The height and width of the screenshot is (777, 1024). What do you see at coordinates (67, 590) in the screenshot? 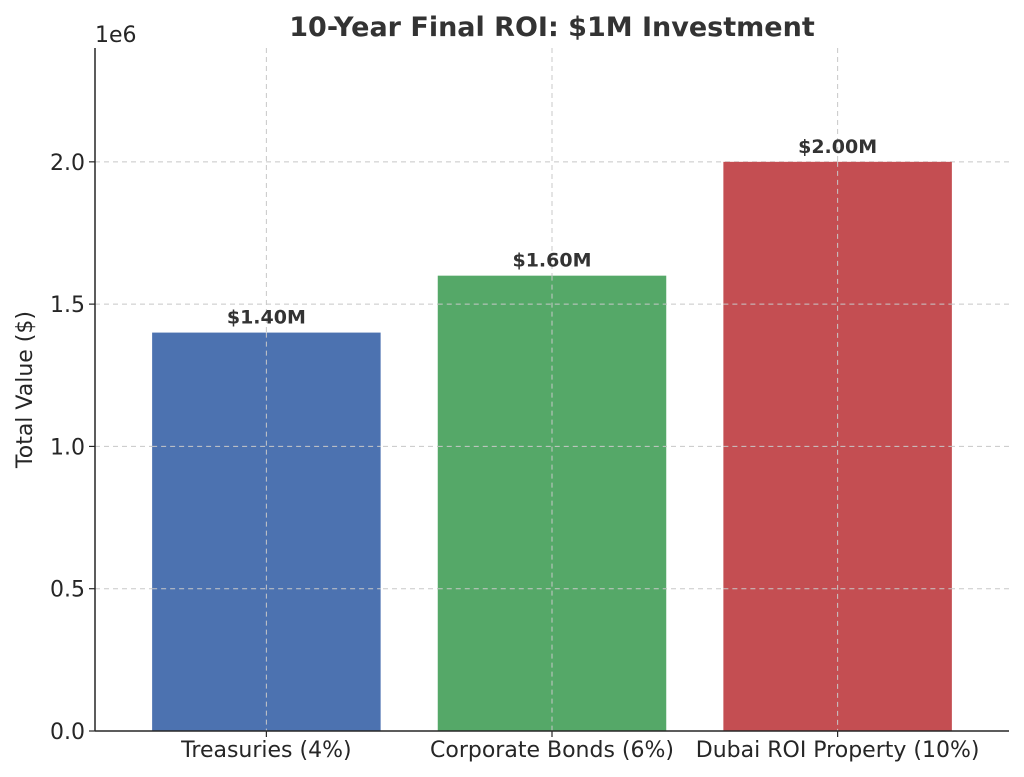
I see `y-tick-label: 0.5` at bounding box center [67, 590].